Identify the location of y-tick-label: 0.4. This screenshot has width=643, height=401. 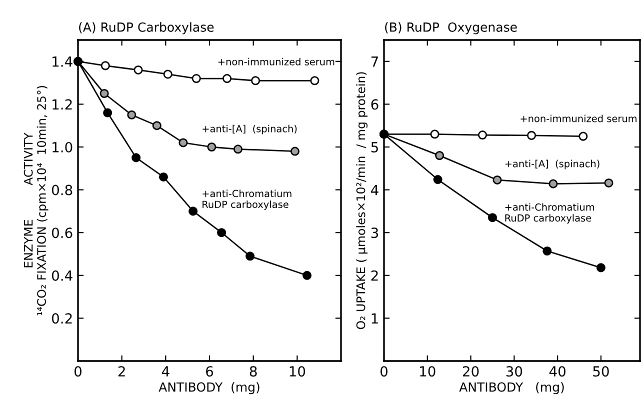
(62, 275).